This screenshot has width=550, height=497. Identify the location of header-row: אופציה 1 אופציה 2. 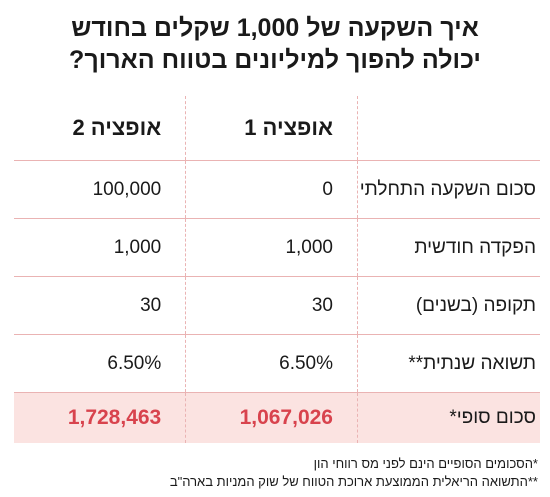
(277, 128).